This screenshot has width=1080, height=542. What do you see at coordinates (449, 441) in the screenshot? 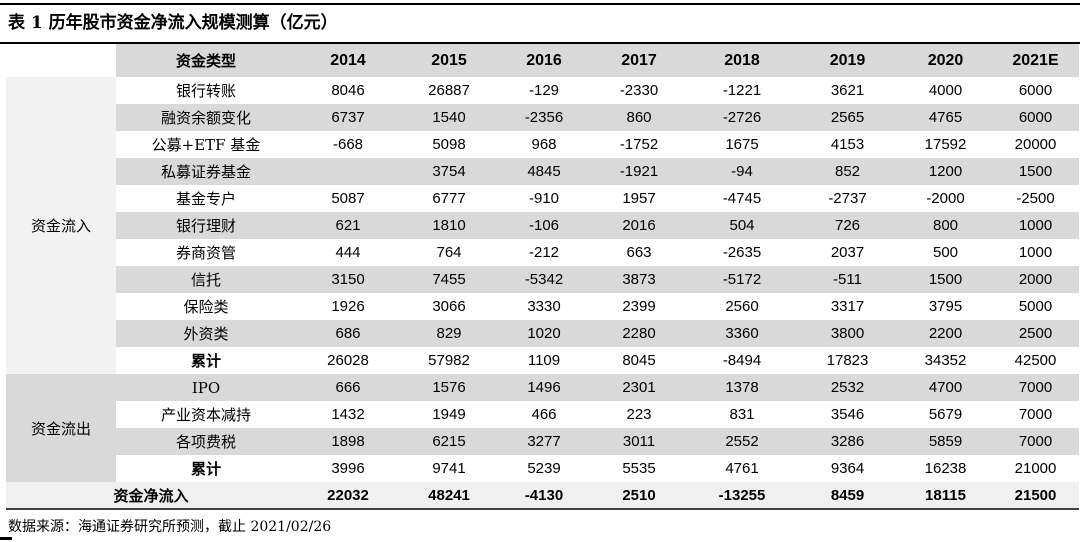
I see `cell-value: 6215` at bounding box center [449, 441].